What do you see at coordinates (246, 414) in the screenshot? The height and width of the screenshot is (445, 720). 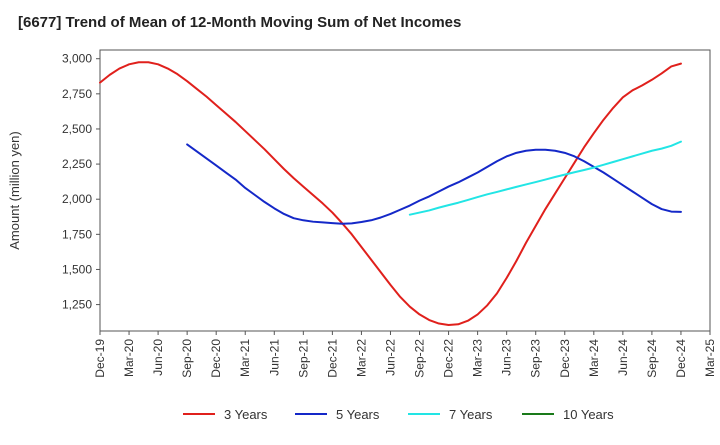 I see `legend-label-3-years: 3 Years` at bounding box center [246, 414].